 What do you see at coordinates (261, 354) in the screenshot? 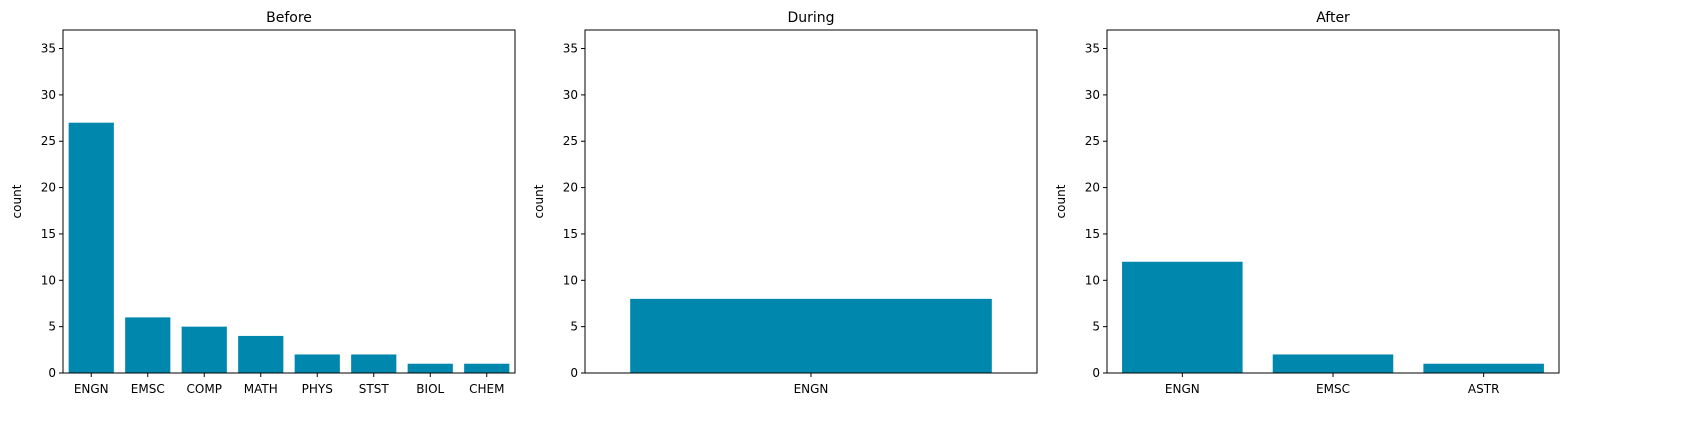
I see `bar-math` at bounding box center [261, 354].